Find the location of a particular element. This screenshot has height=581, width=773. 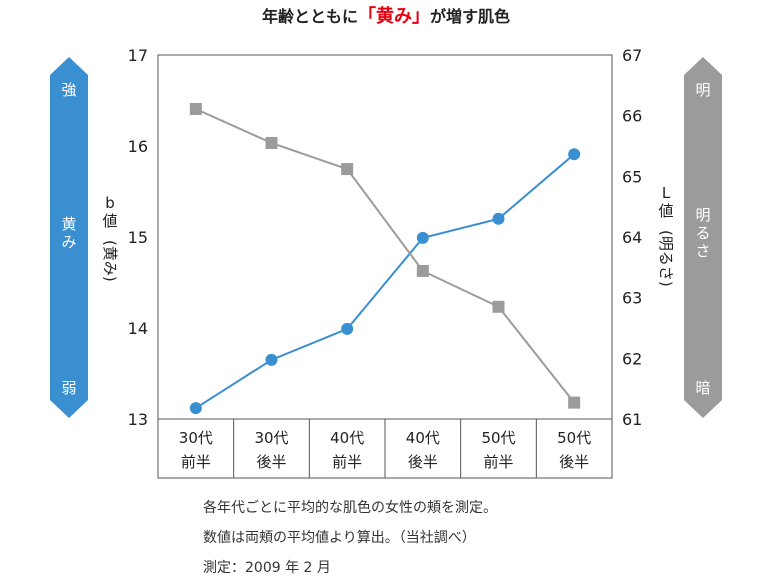

right-tick-label: 66 is located at coordinates (632, 116).